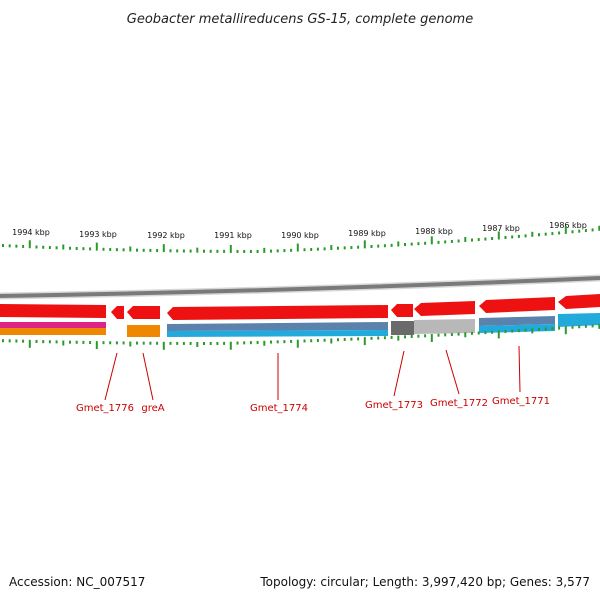 The width and height of the screenshot is (600, 600). Describe the element at coordinates (31, 232) in the screenshot. I see `kbp-label: 1994 kbp` at that location.